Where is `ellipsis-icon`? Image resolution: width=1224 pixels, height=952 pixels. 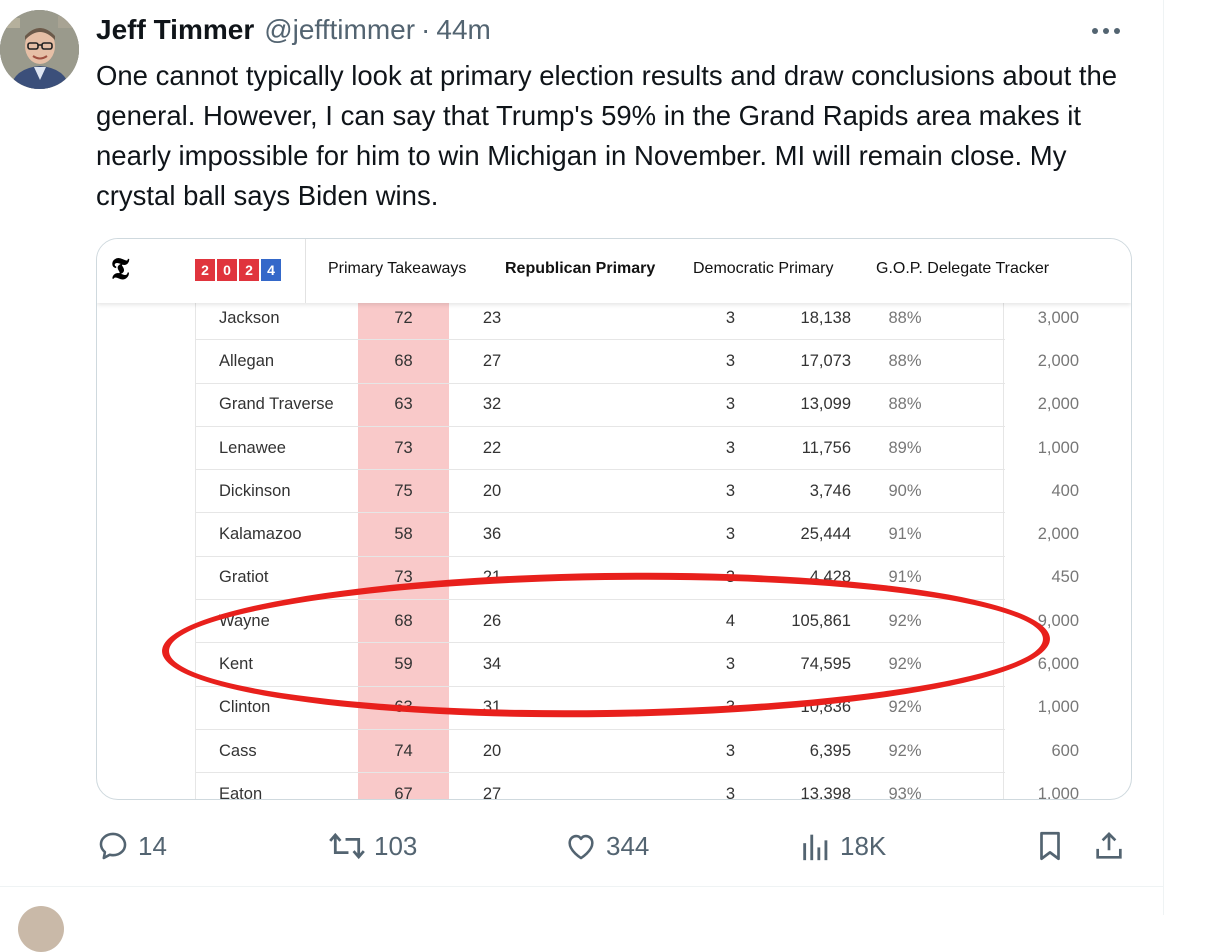
ellipsis-icon is located at coordinates (1106, 31).